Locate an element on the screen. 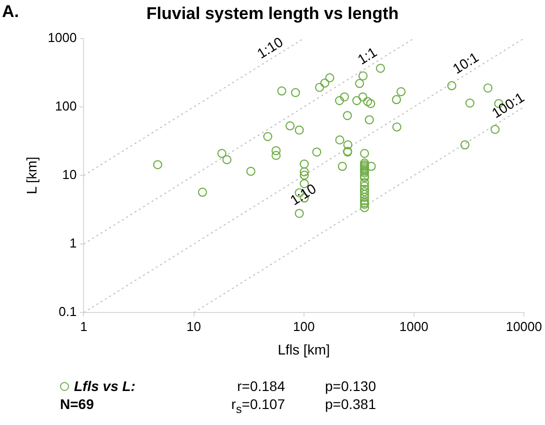 The width and height of the screenshot is (545, 425). x-tick-label: 1 is located at coordinates (84, 326).